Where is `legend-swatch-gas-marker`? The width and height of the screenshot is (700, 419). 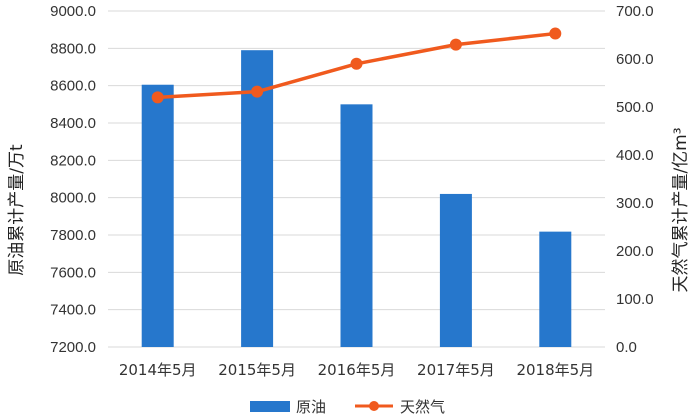
legend-swatch-gas-marker is located at coordinates (374, 406).